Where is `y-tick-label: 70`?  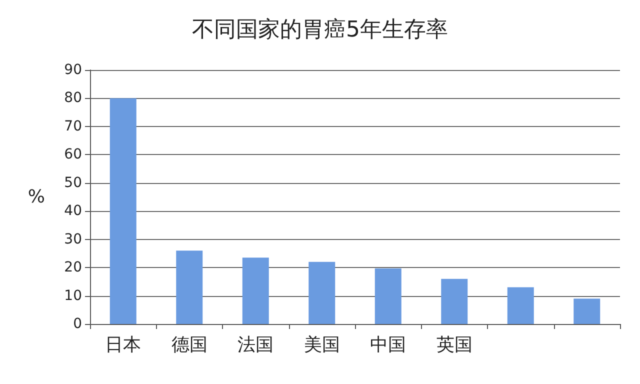 y-tick-label: 70 is located at coordinates (73, 126).